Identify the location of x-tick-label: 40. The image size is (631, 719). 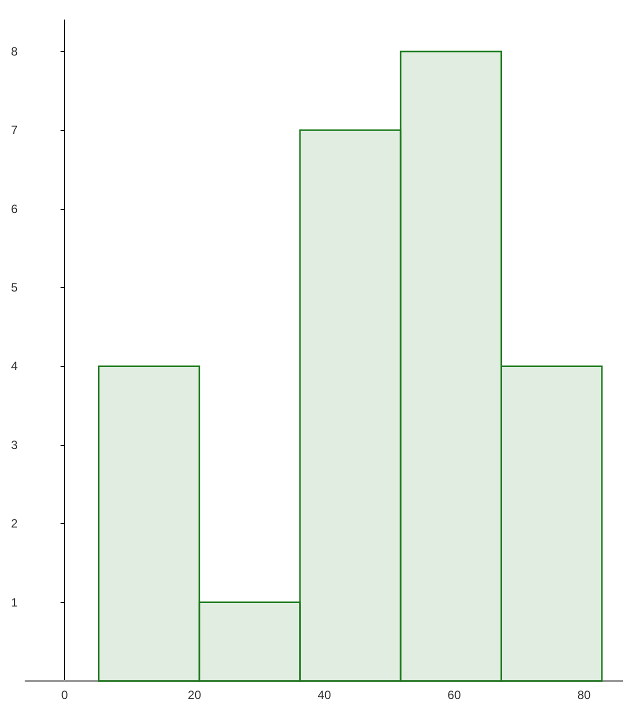
(325, 695).